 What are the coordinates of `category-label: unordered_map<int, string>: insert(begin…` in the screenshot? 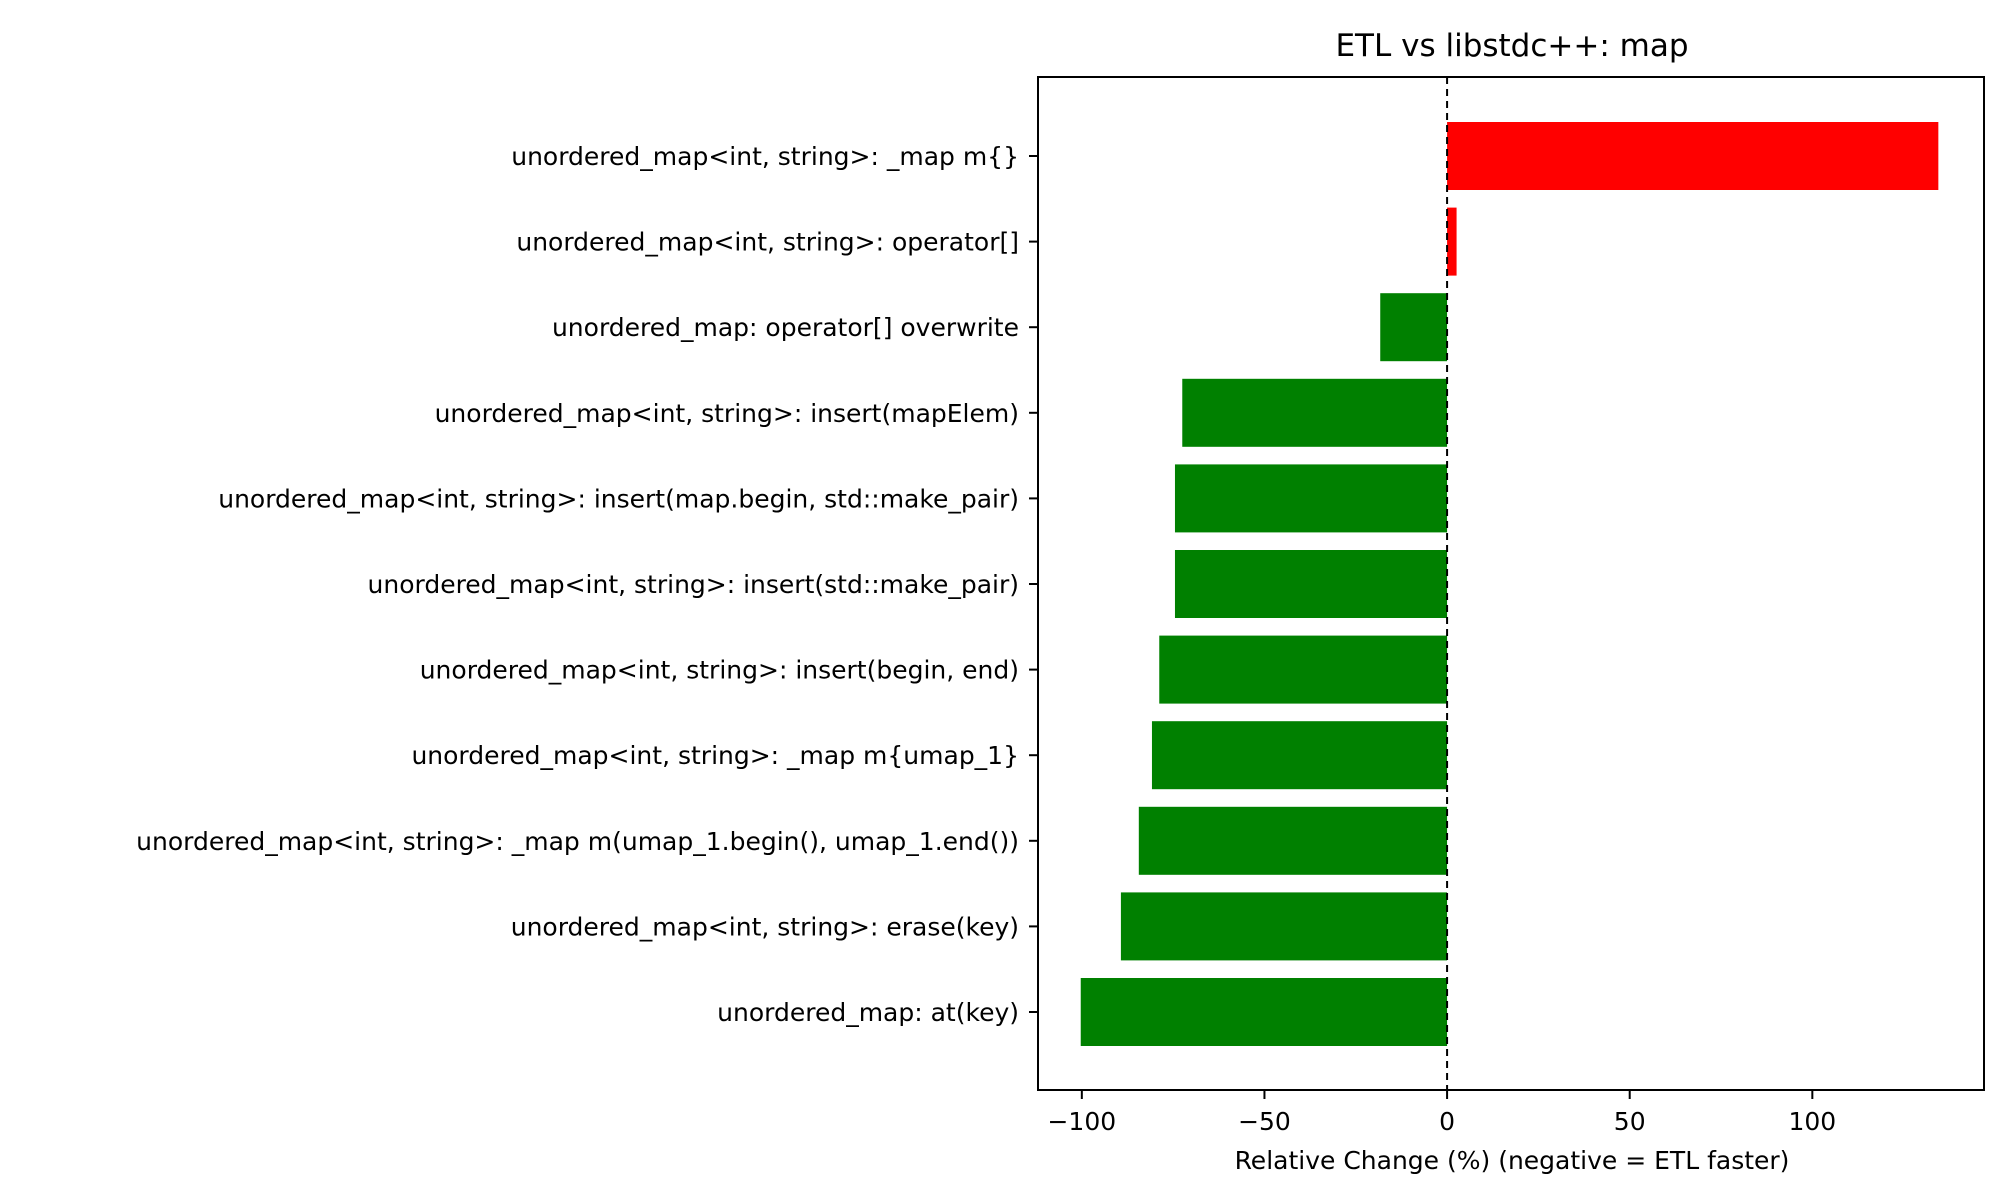 It's located at (719, 670).